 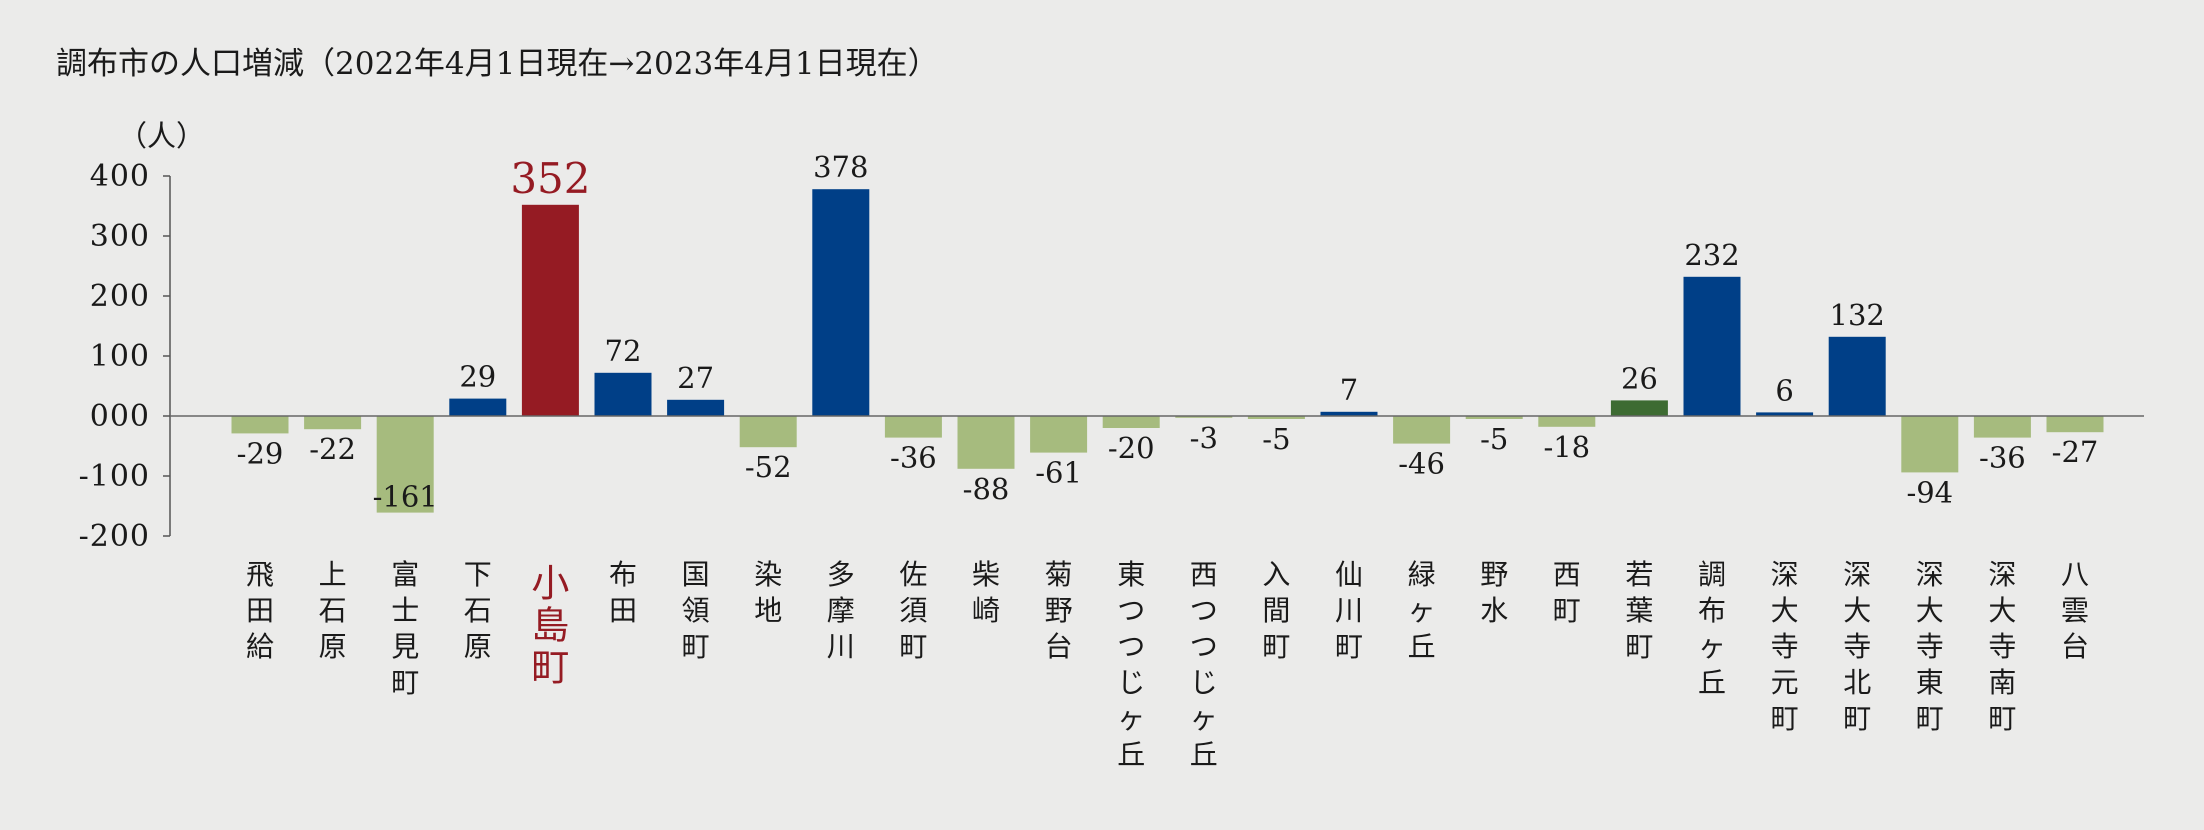 I want to click on category-label: 深大寺元町, so click(x=1785, y=646).